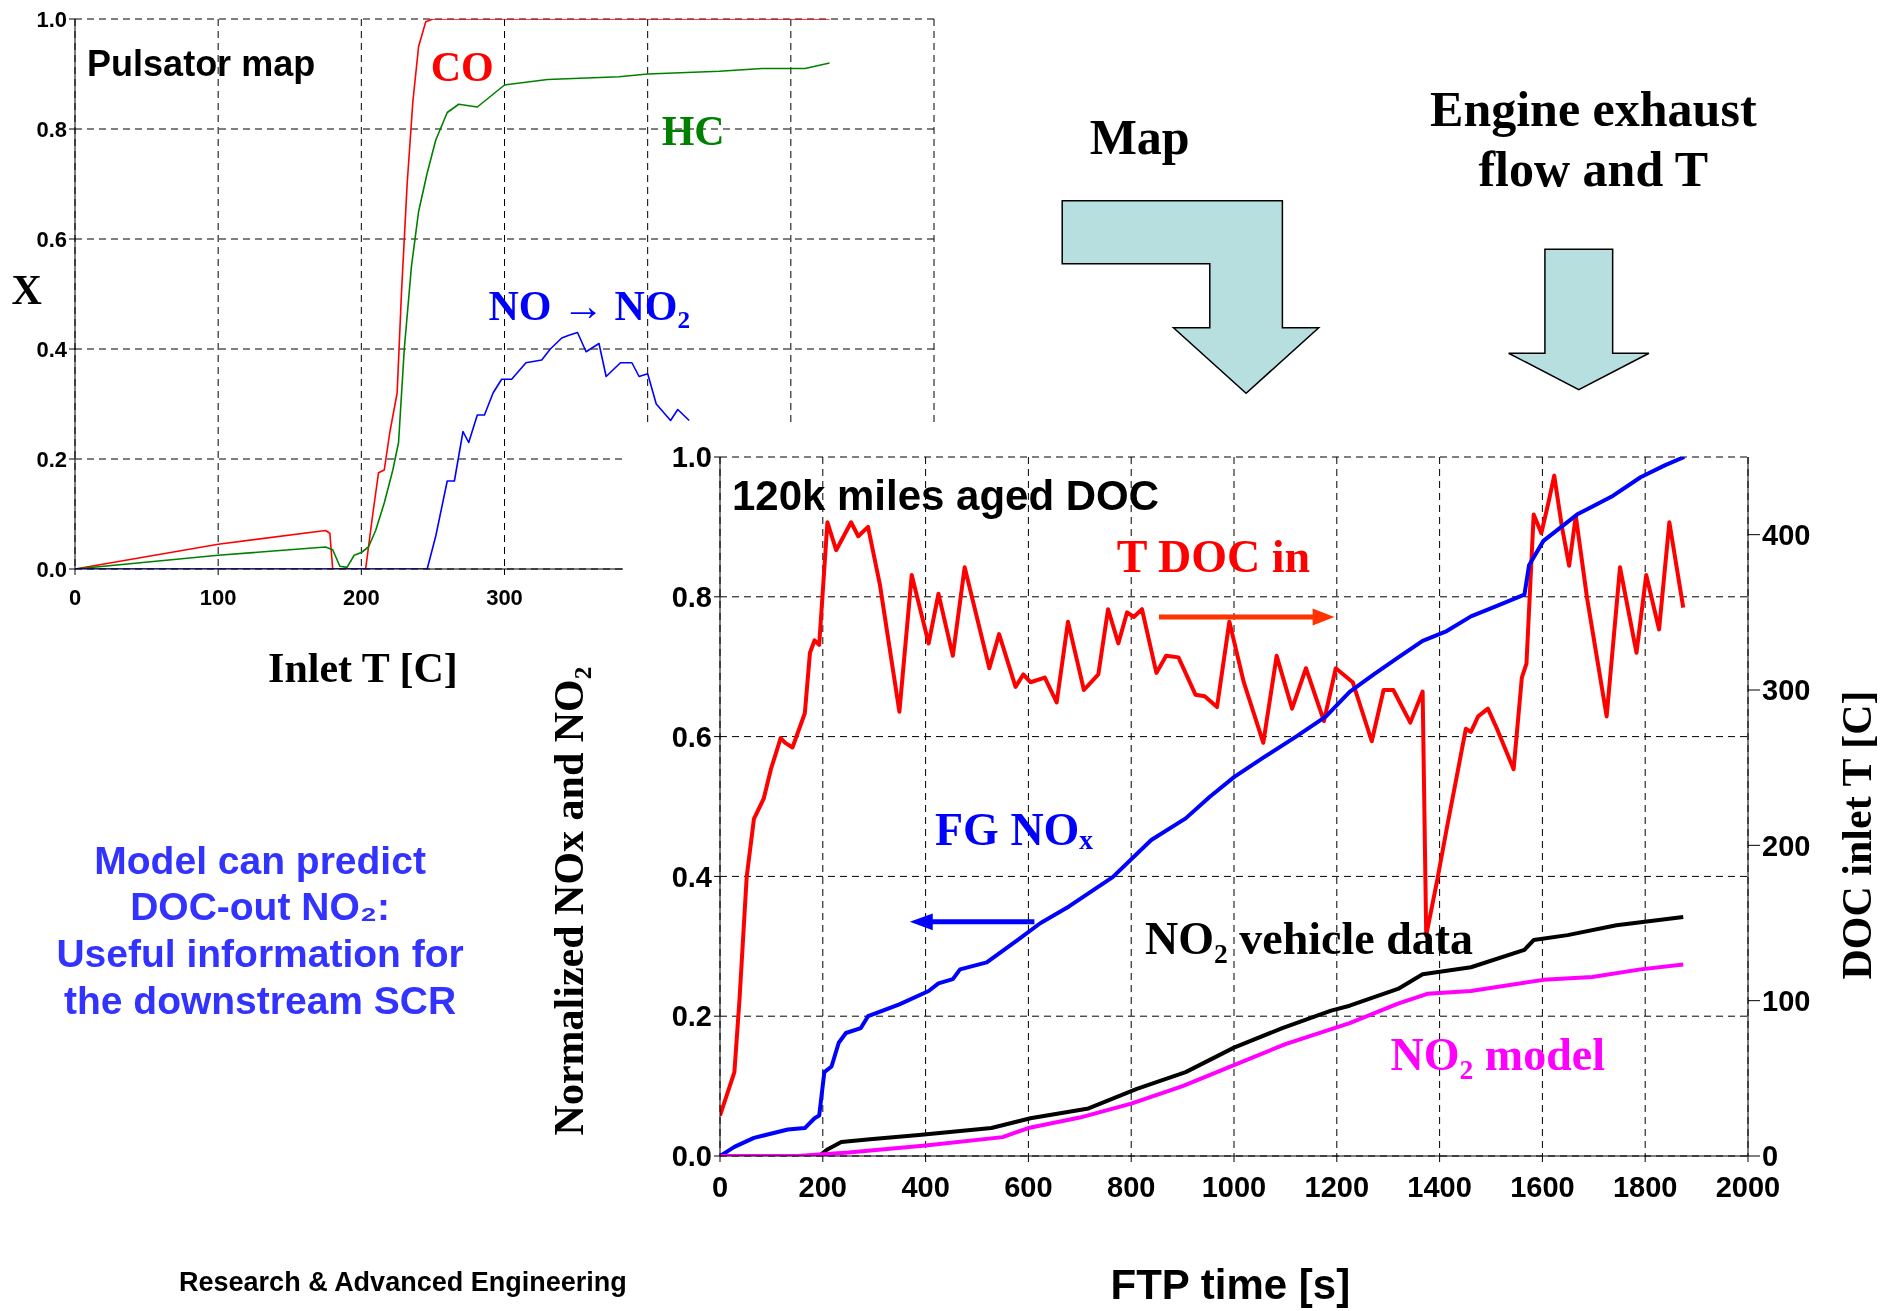 The image size is (1897, 1311). Describe the element at coordinates (1028, 1186) in the screenshot. I see `x-tick-label: 600` at that location.